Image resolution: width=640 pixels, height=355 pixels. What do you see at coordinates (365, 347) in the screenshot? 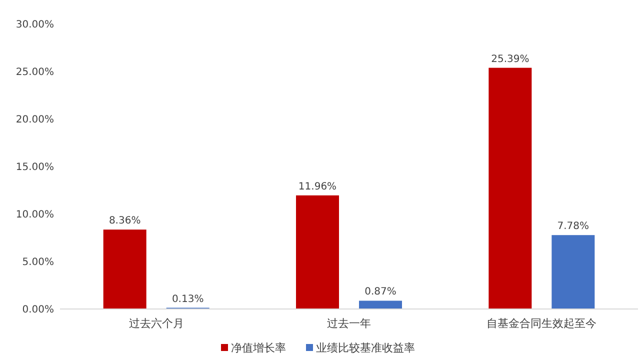
I see `legend-label: 业绩比较基准收益率` at bounding box center [365, 347].